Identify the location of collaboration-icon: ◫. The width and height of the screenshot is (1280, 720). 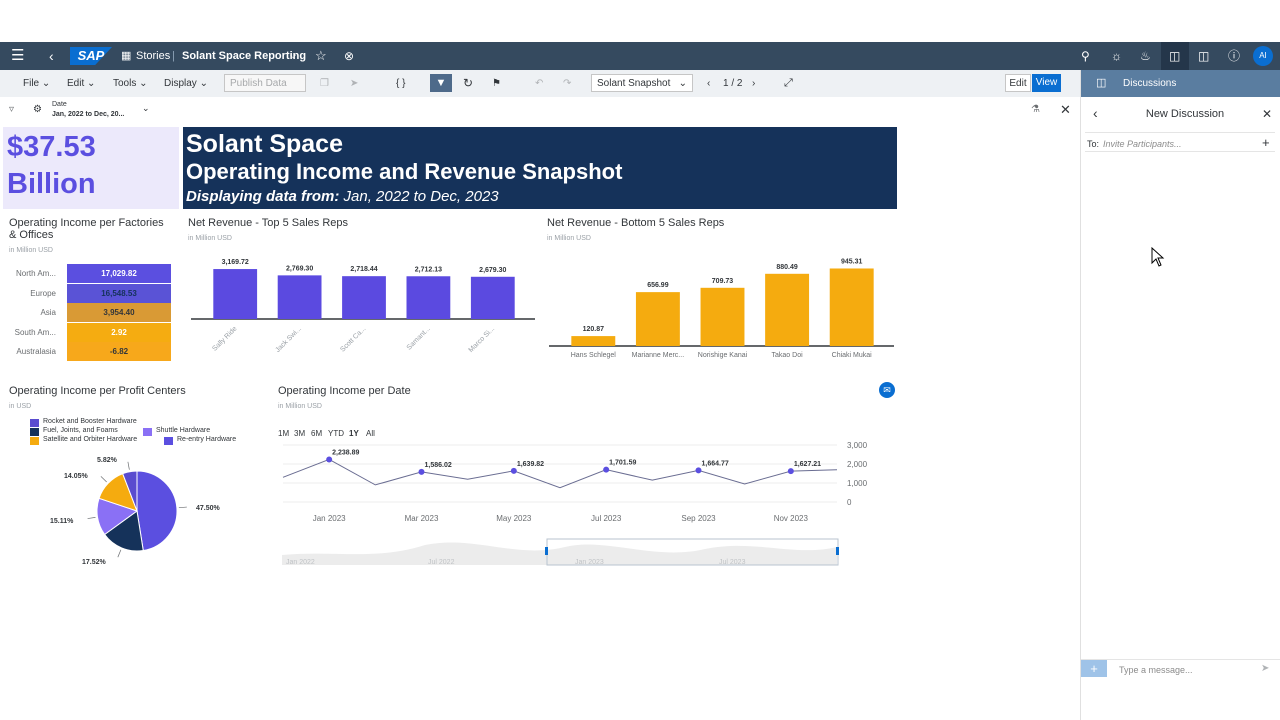
(1204, 56).